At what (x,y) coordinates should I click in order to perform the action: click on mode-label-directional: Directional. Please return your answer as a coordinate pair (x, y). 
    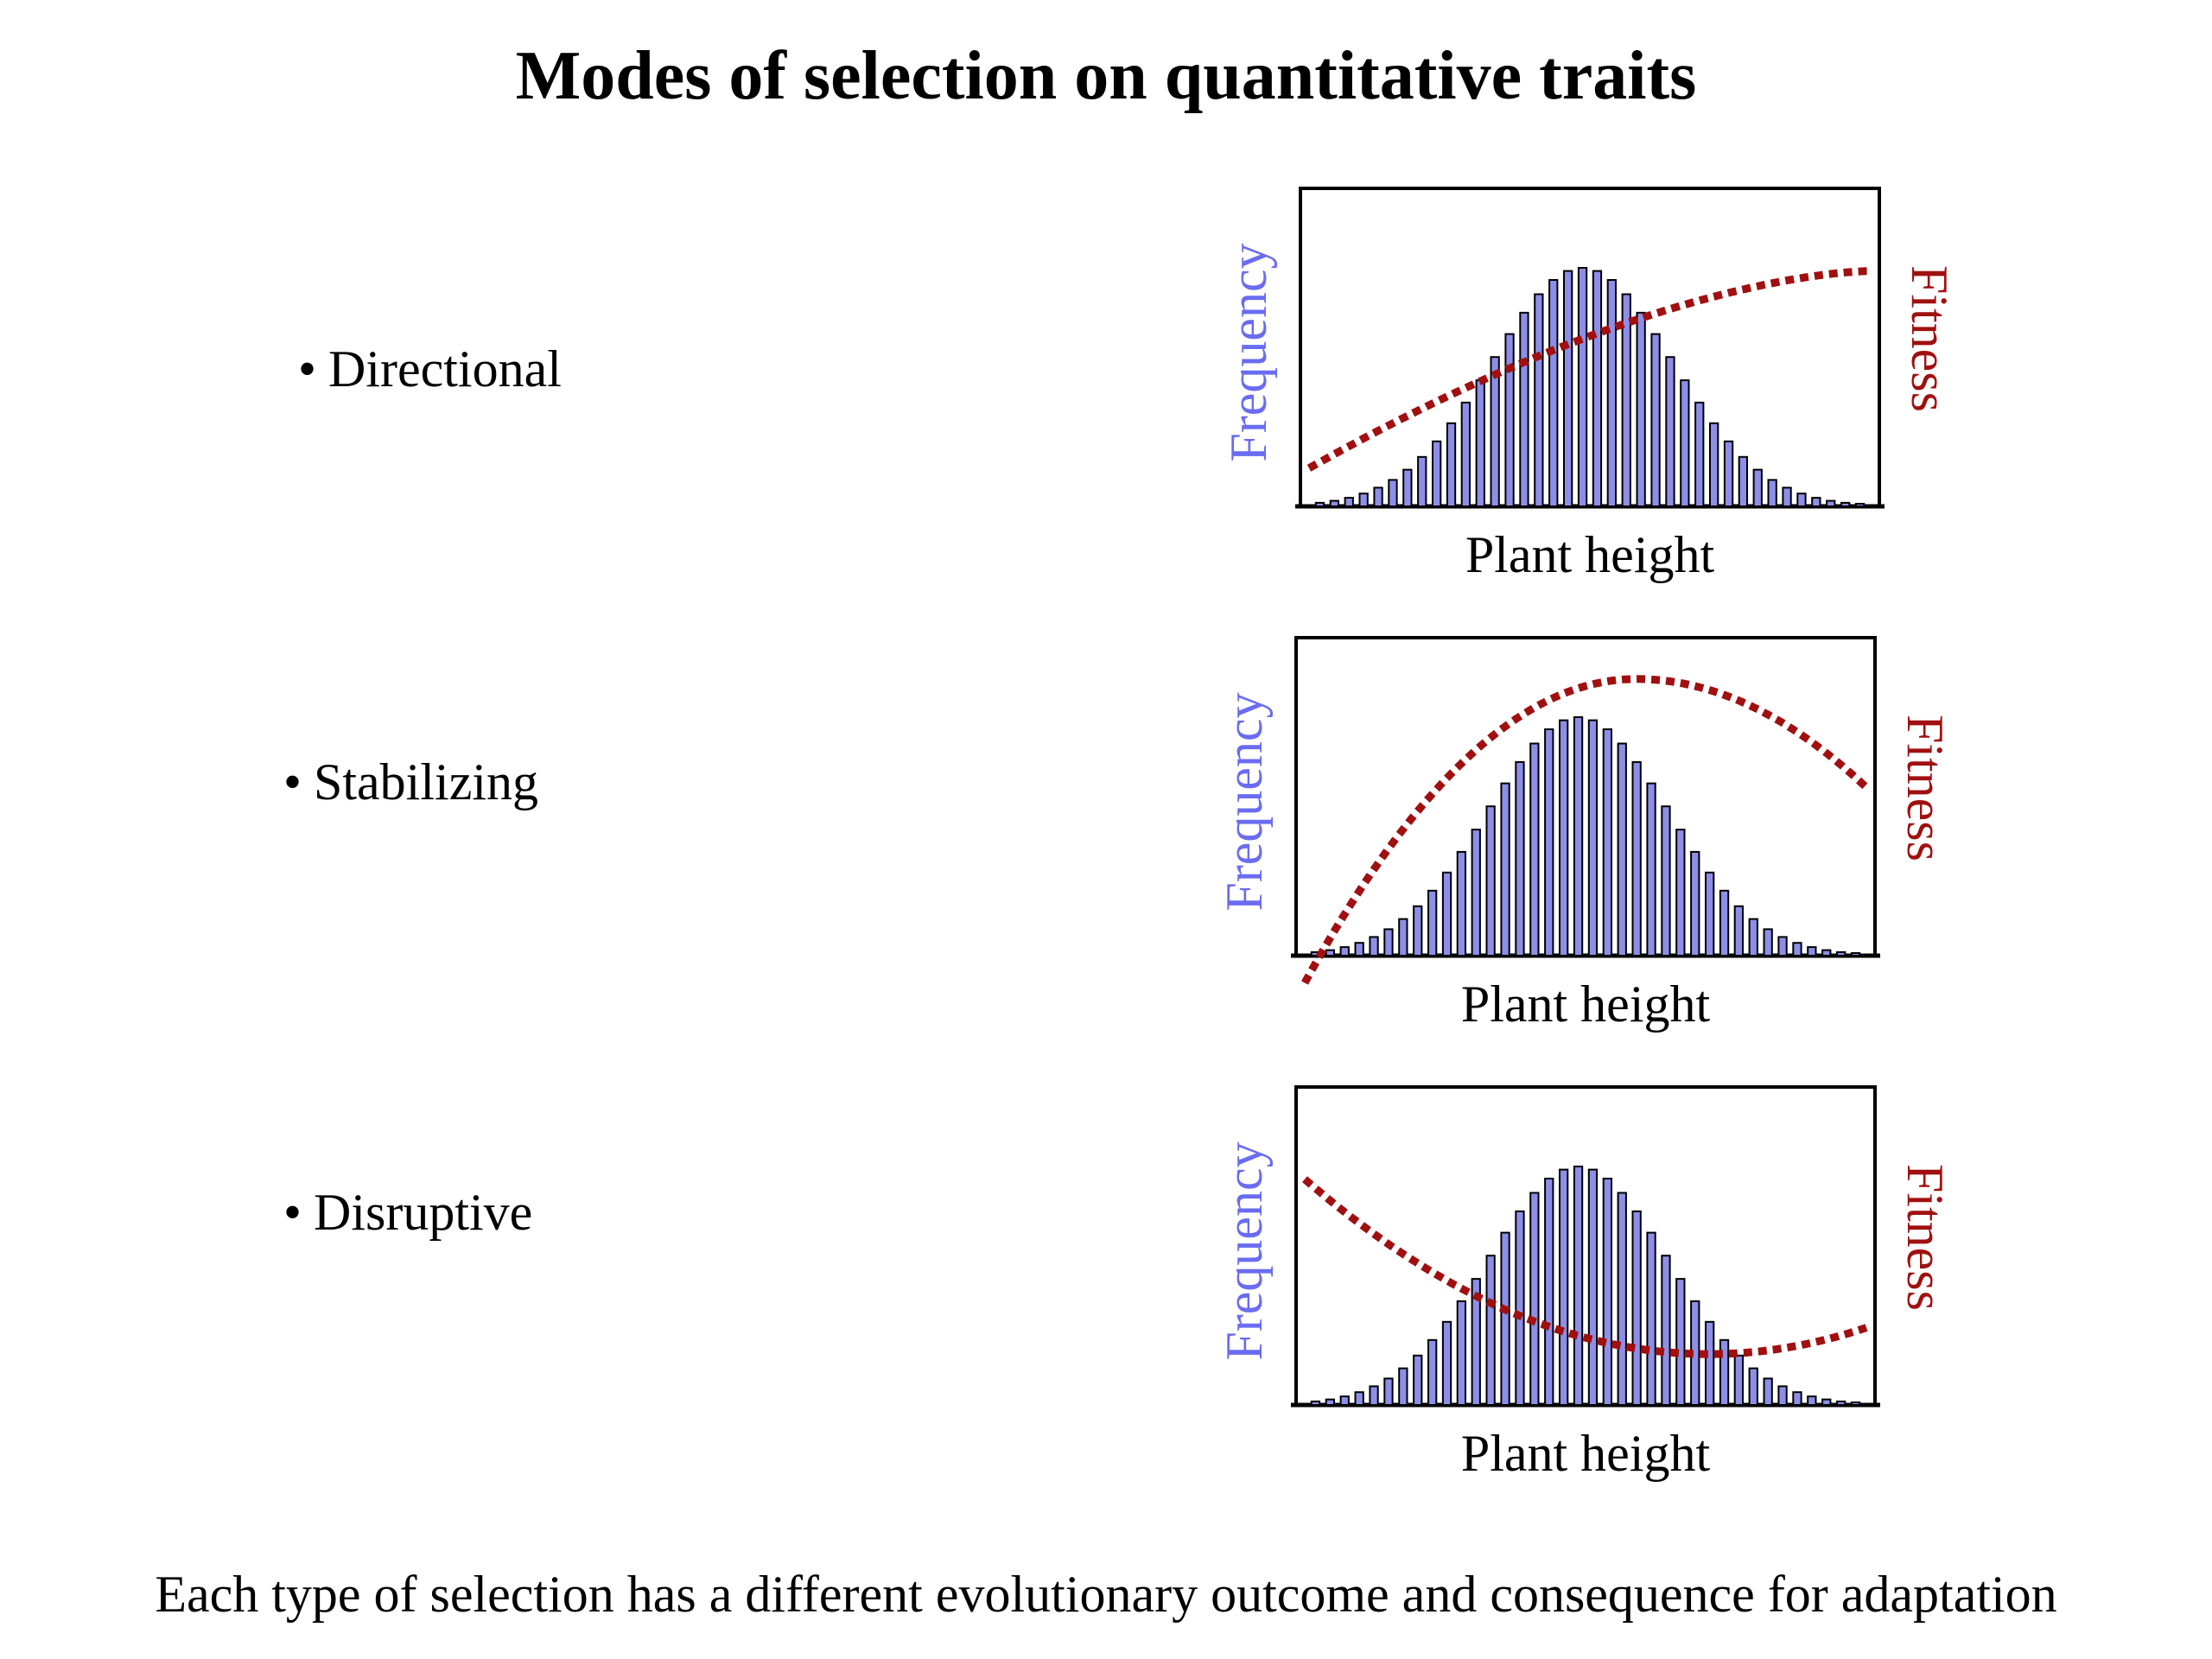
    Looking at the image, I should click on (445, 368).